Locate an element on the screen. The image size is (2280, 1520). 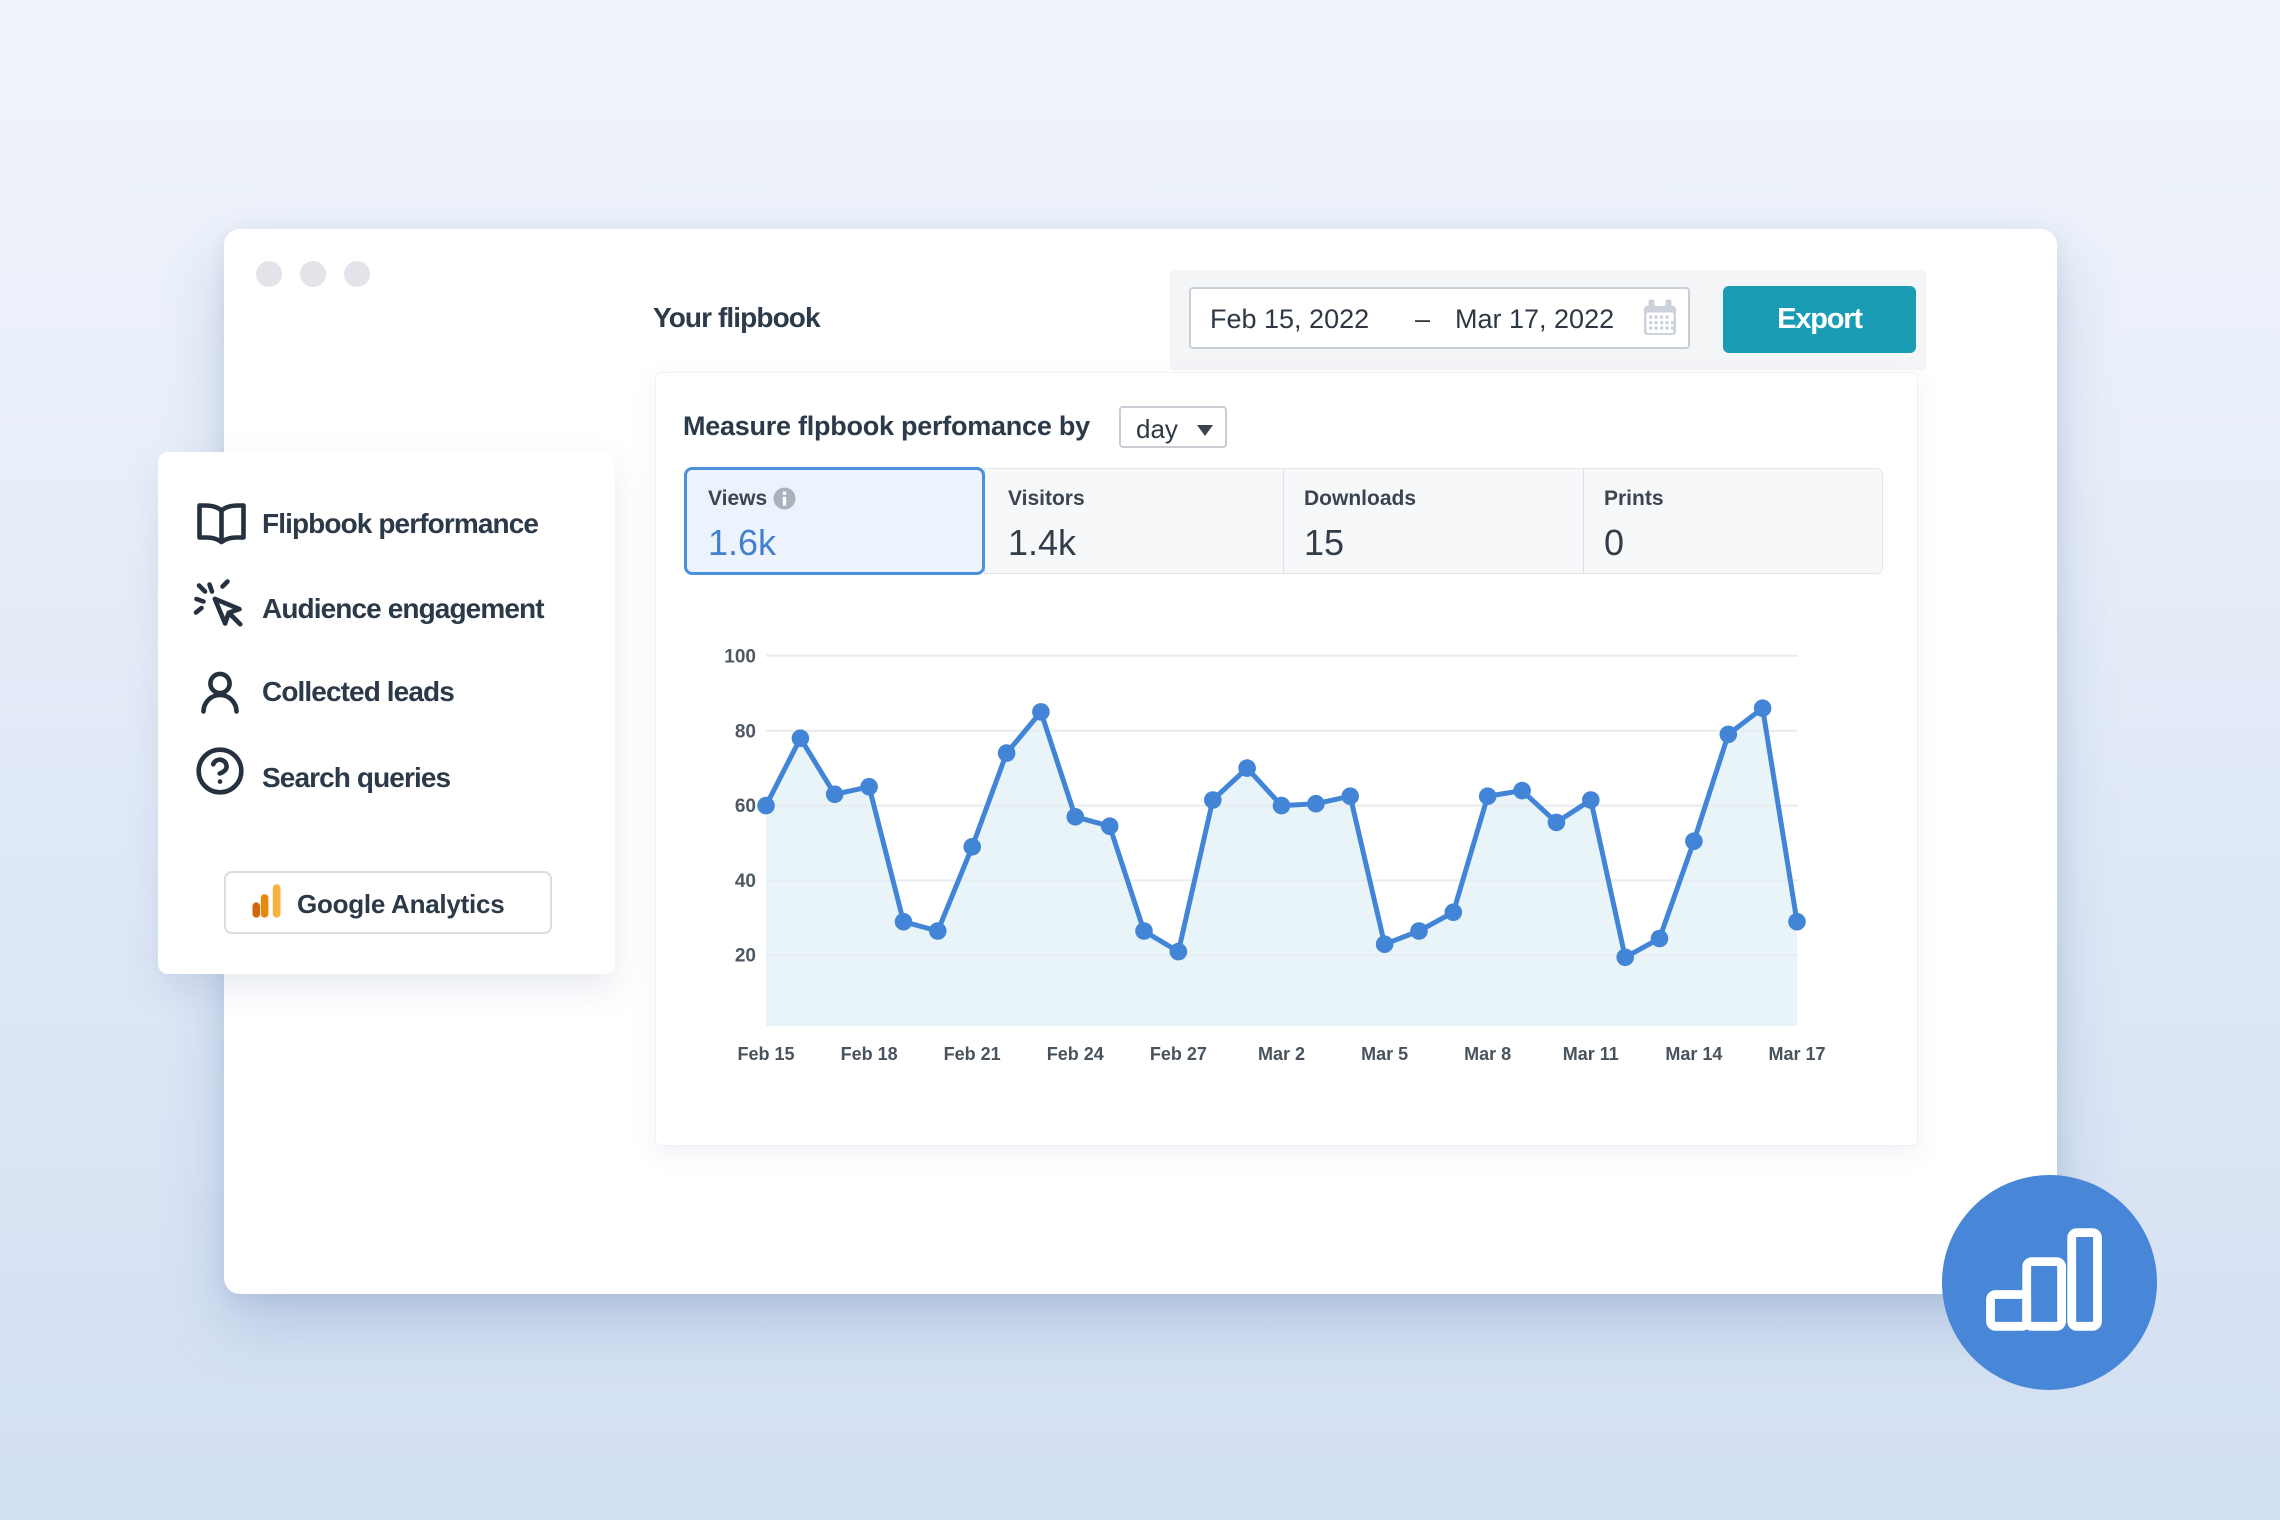
svg-text: 60 is located at coordinates (745, 806).